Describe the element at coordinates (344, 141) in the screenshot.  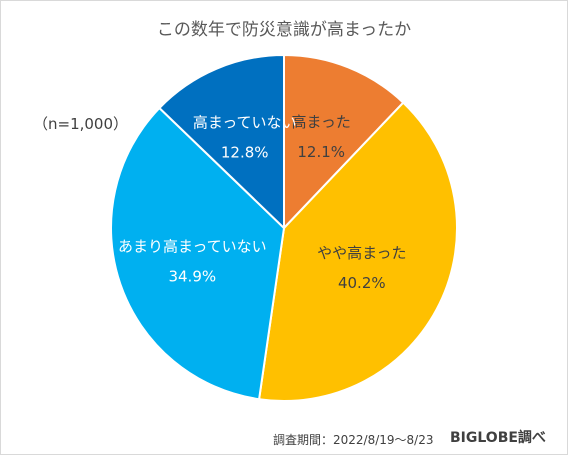
I see `pie-slice-takamatta` at that location.